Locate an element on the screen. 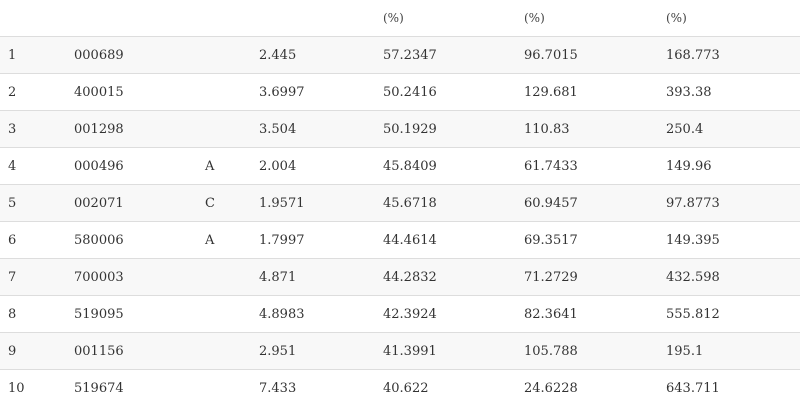  table-cell: 000496 is located at coordinates (131, 166).